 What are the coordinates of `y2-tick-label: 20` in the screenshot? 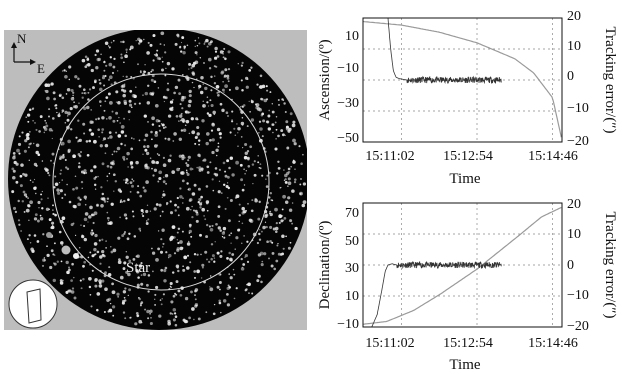 It's located at (574, 16).